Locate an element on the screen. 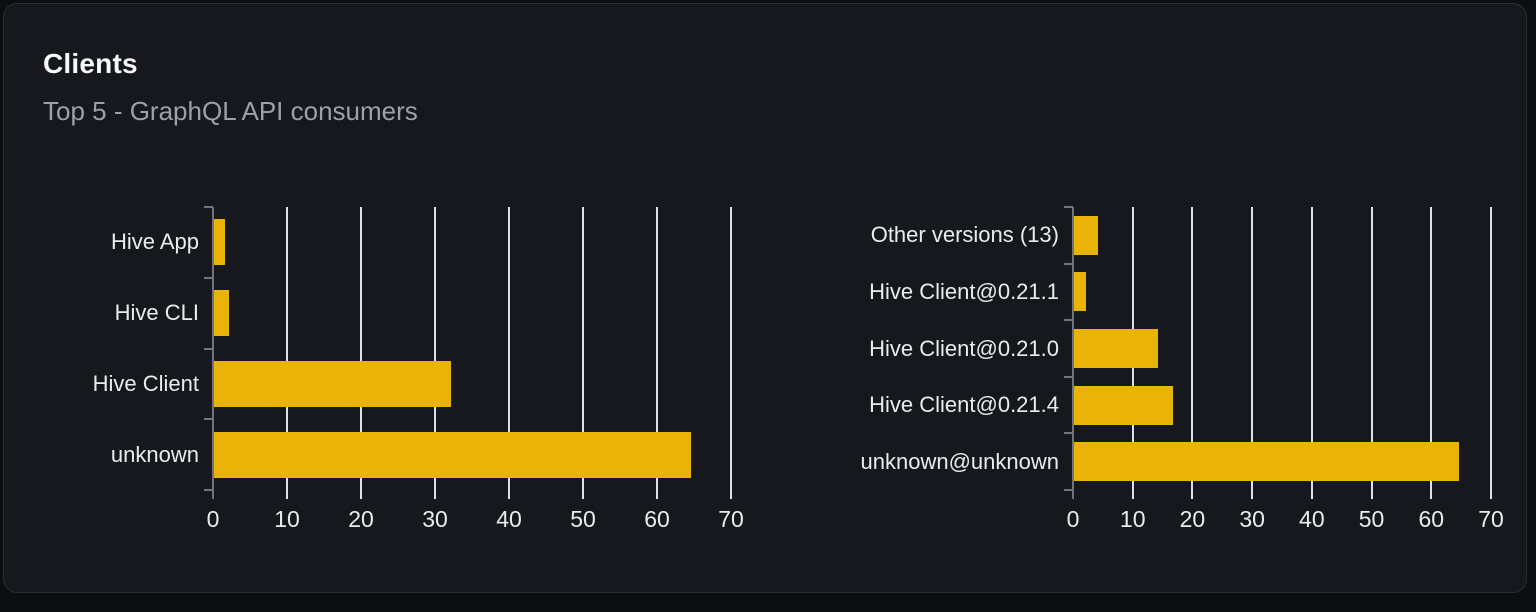 This screenshot has height=612, width=1536. category-label: Hive Client is located at coordinates (145, 383).